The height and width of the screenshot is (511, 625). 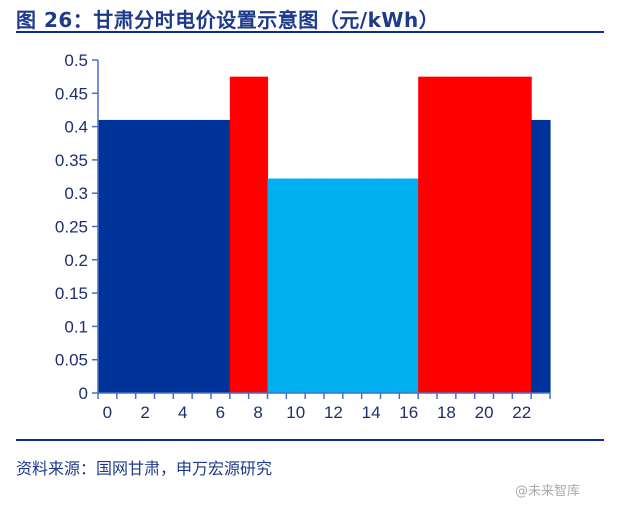 What do you see at coordinates (144, 468) in the screenshot?
I see `source-note: 资料来源：国网甘肃，申万宏源研究` at bounding box center [144, 468].